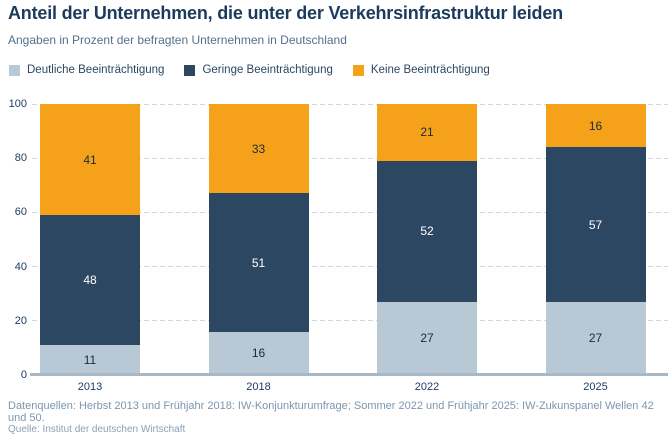 This screenshot has height=444, width=668. I want to click on legend-swatch-geringe, so click(190, 70).